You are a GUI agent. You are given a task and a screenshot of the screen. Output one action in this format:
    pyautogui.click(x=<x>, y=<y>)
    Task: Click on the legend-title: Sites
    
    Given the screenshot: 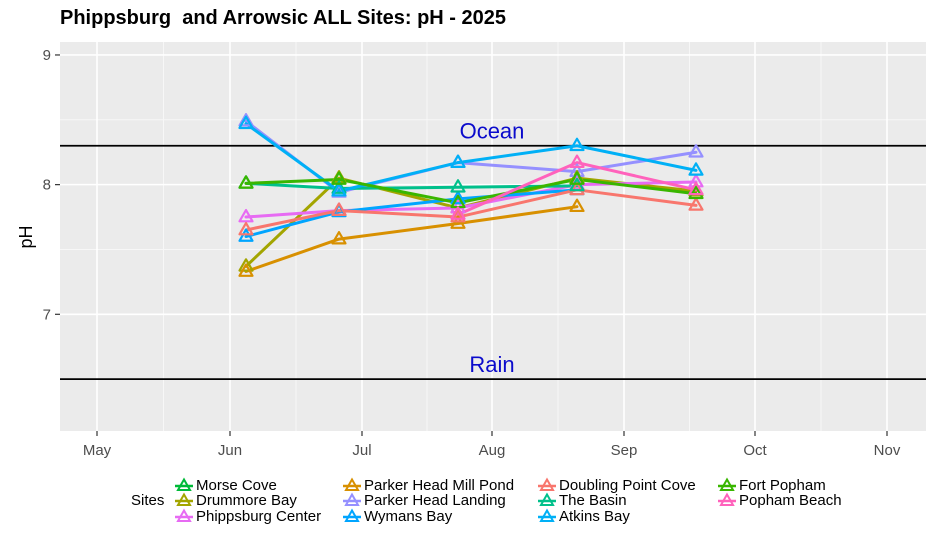 What is the action you would take?
    pyautogui.click(x=148, y=500)
    